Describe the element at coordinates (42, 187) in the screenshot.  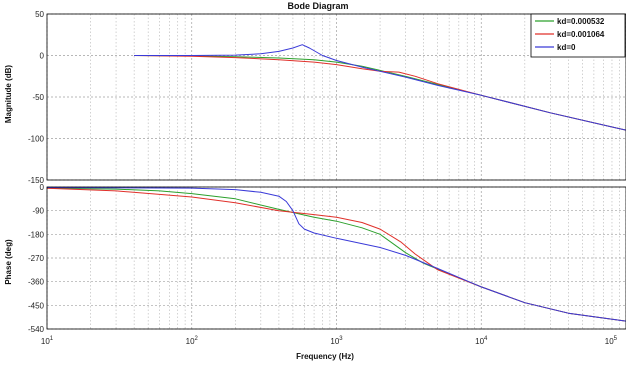
I see `phase-y-tick-label: 0` at that location.